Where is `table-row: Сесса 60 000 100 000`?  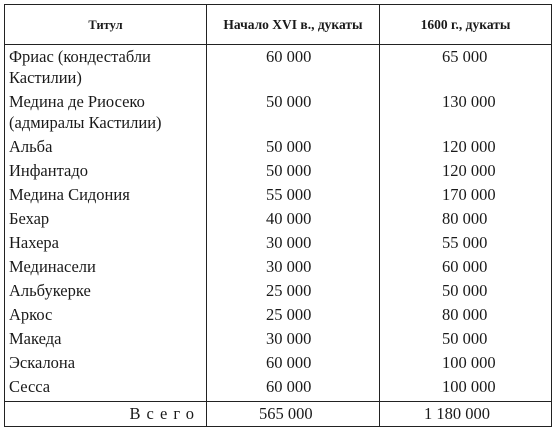 table-row: Сесса 60 000 100 000 is located at coordinates (278, 388).